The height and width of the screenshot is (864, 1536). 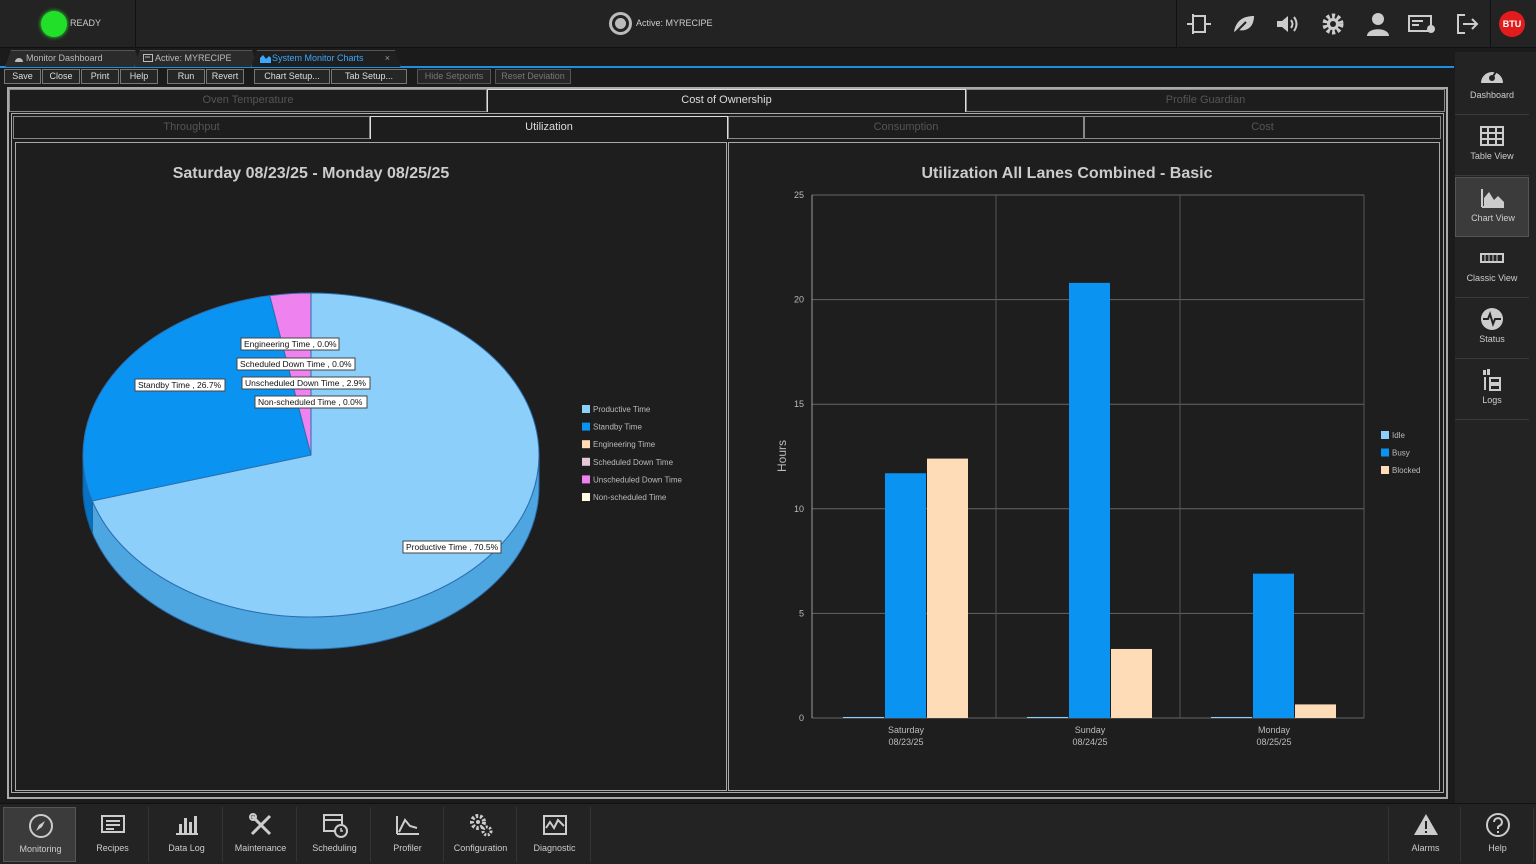 What do you see at coordinates (1492, 278) in the screenshot?
I see `sidebar-item-label: Classic View` at bounding box center [1492, 278].